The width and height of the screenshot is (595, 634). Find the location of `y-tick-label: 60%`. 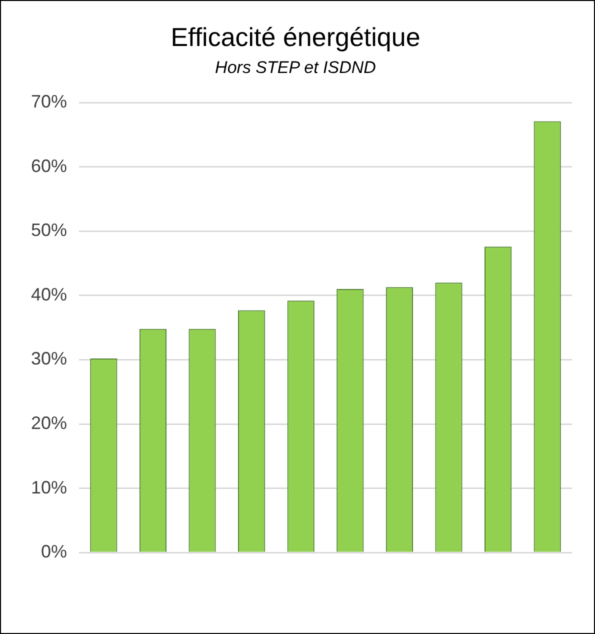

y-tick-label: 60% is located at coordinates (49, 166).